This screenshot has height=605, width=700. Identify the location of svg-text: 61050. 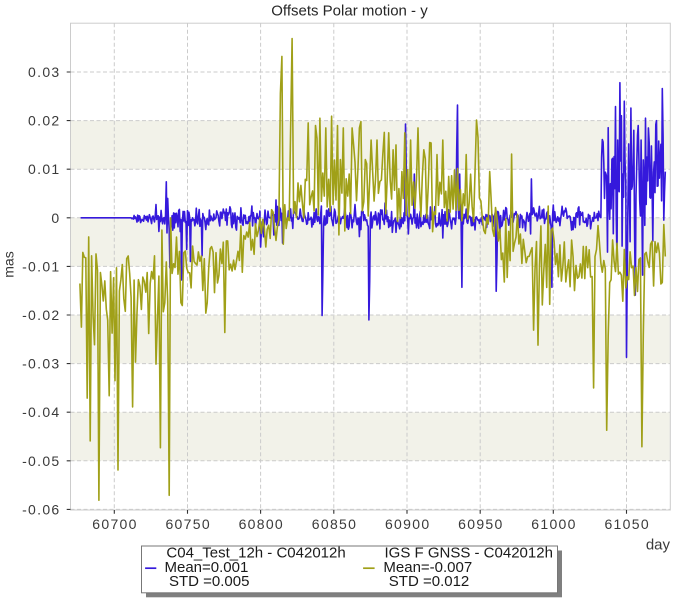
(626, 524).